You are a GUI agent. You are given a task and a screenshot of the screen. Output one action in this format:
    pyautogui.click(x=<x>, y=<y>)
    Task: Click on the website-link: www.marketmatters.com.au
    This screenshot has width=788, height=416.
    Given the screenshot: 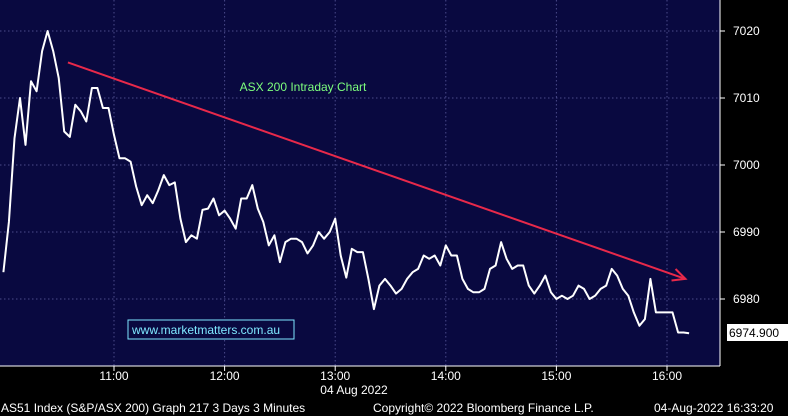 What is the action you would take?
    pyautogui.click(x=205, y=330)
    